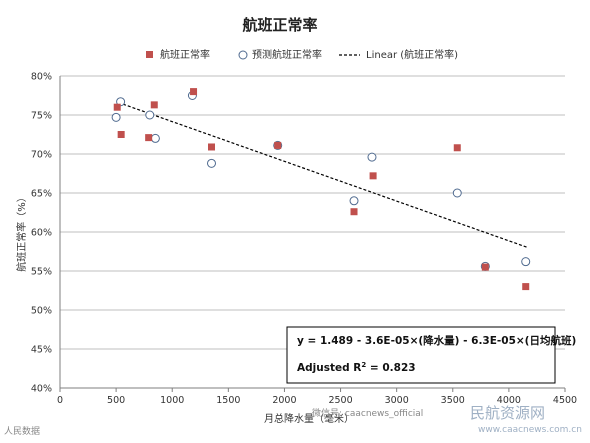  What do you see at coordinates (453, 400) in the screenshot?
I see `x-tick-label: 3500` at bounding box center [453, 400].